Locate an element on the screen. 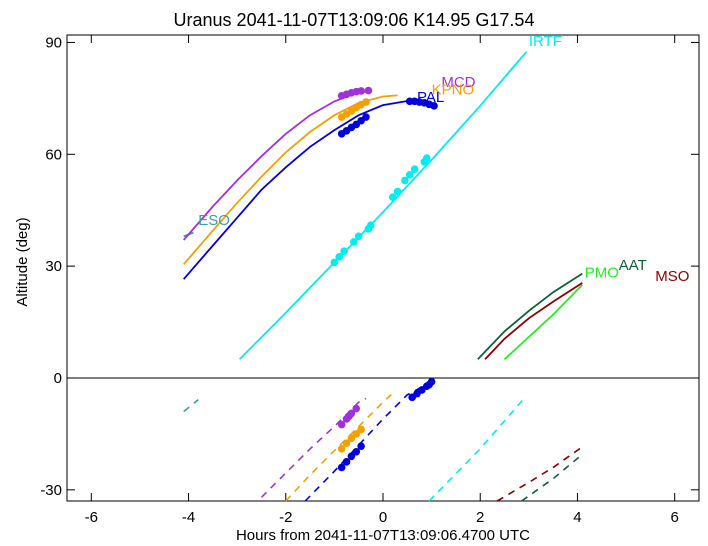 The image size is (708, 546). series-line-pmo is located at coordinates (543, 322).